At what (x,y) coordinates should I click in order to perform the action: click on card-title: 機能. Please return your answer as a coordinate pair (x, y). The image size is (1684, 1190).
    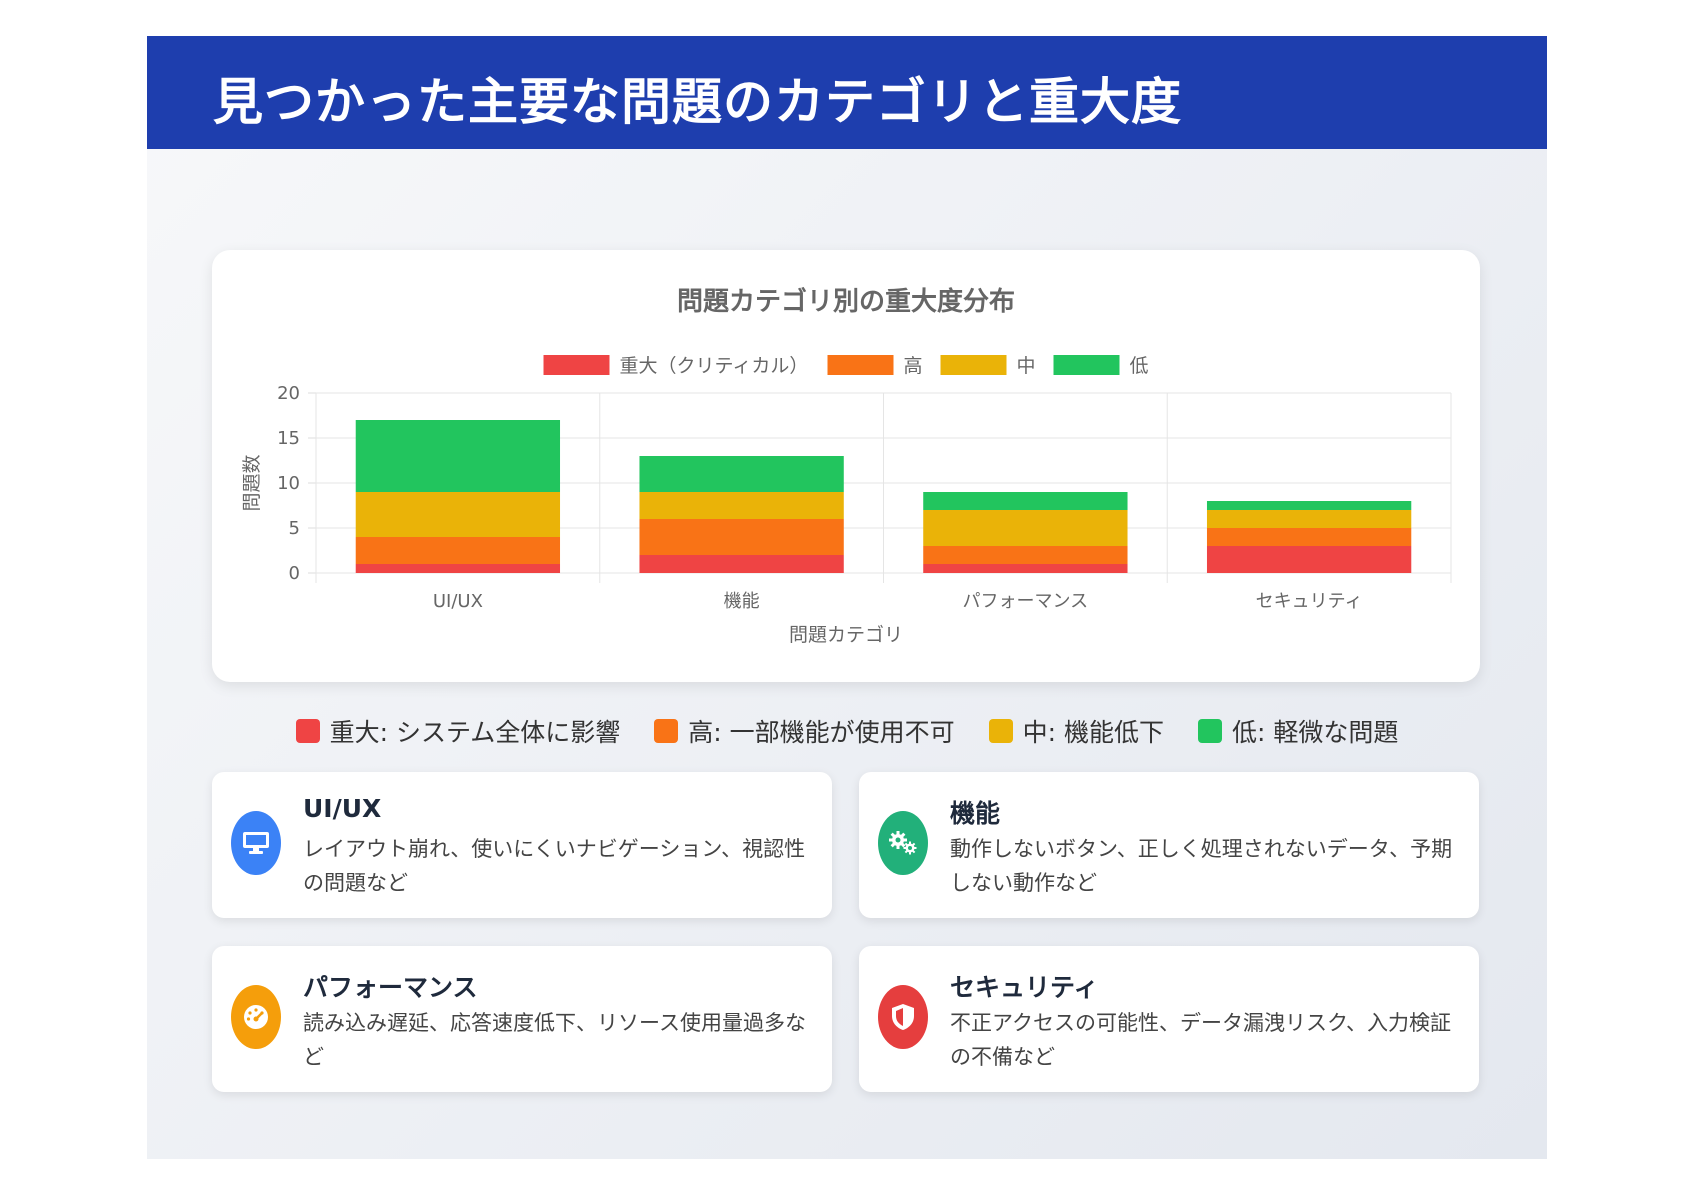
    Looking at the image, I should click on (975, 813).